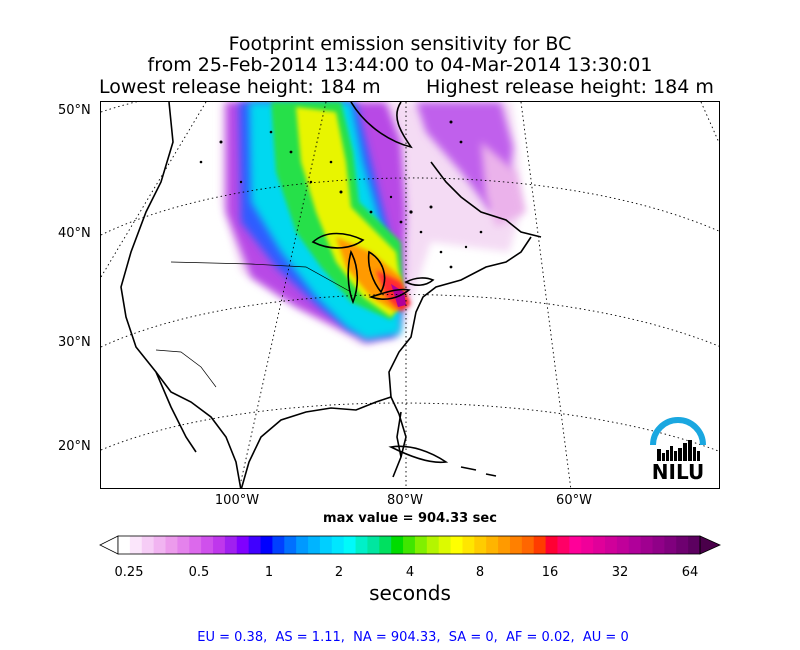 The image size is (800, 650). Describe the element at coordinates (253, 324) in the screenshot. I see `borders` at that location.